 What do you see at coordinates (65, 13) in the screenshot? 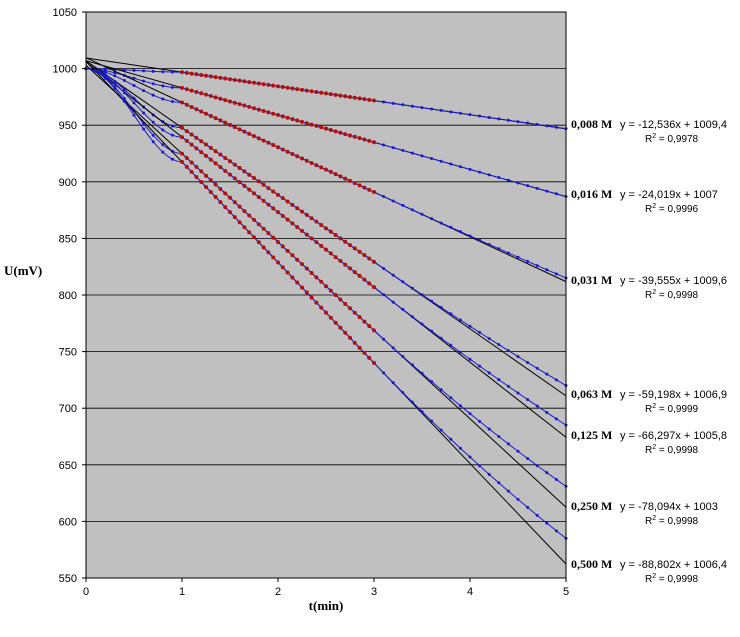
I see `y-tick-label: 1050` at bounding box center [65, 13].